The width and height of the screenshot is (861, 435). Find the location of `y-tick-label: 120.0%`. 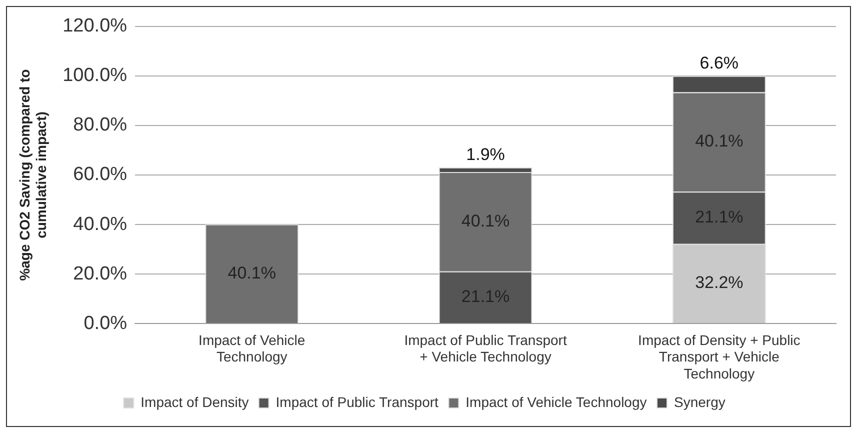

y-tick-label: 120.0% is located at coordinates (95, 26).